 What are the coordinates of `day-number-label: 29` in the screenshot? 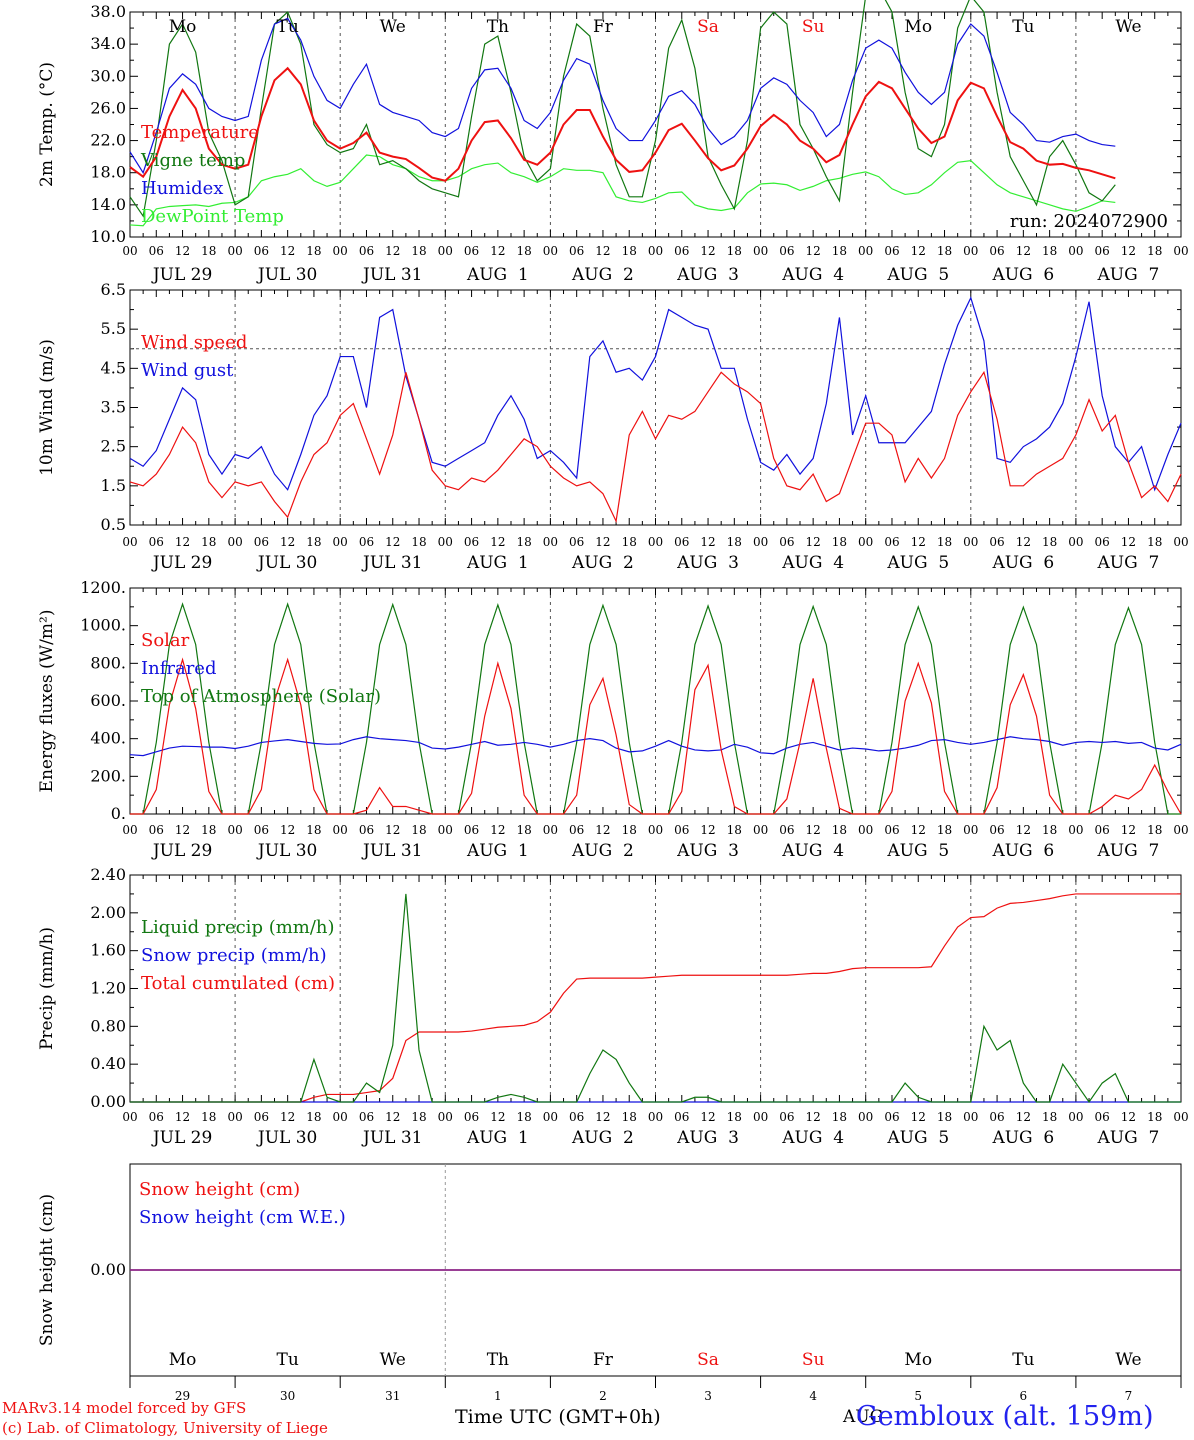 It's located at (182, 1396).